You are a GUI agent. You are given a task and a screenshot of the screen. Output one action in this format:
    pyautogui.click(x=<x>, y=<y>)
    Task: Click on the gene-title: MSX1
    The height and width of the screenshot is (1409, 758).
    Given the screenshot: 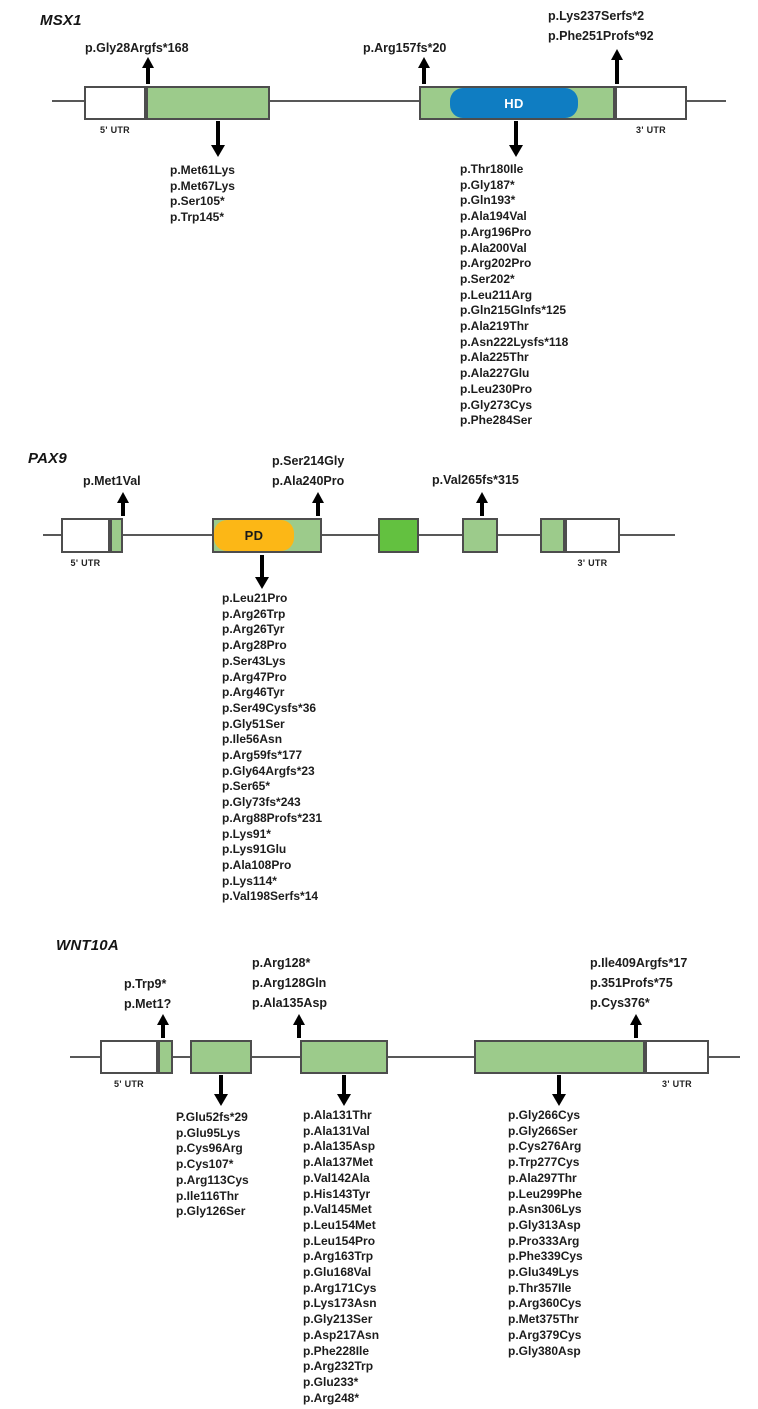 What is the action you would take?
    pyautogui.click(x=61, y=20)
    